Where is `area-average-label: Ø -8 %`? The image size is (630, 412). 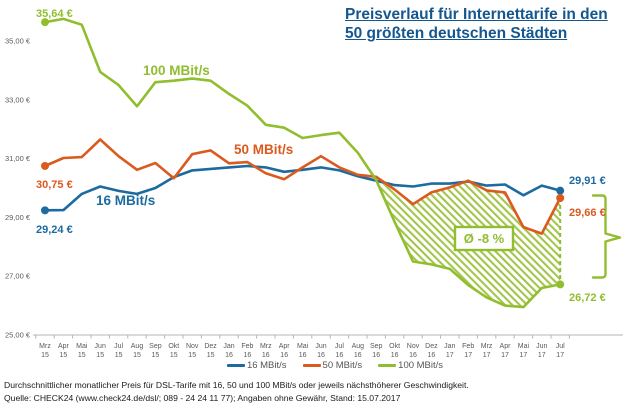 area-average-label: Ø -8 % is located at coordinates (484, 238).